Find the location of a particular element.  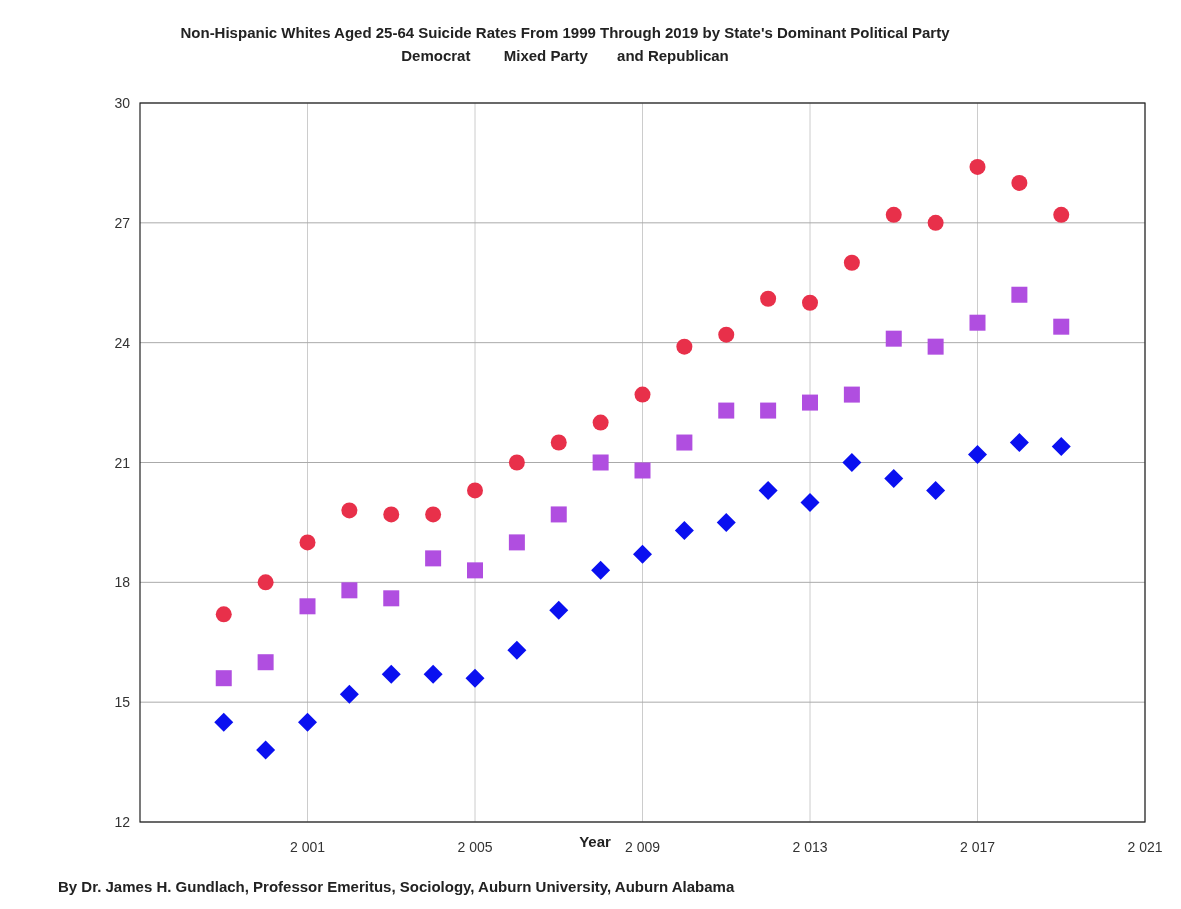

y-tick-label: 27 is located at coordinates (122, 222).